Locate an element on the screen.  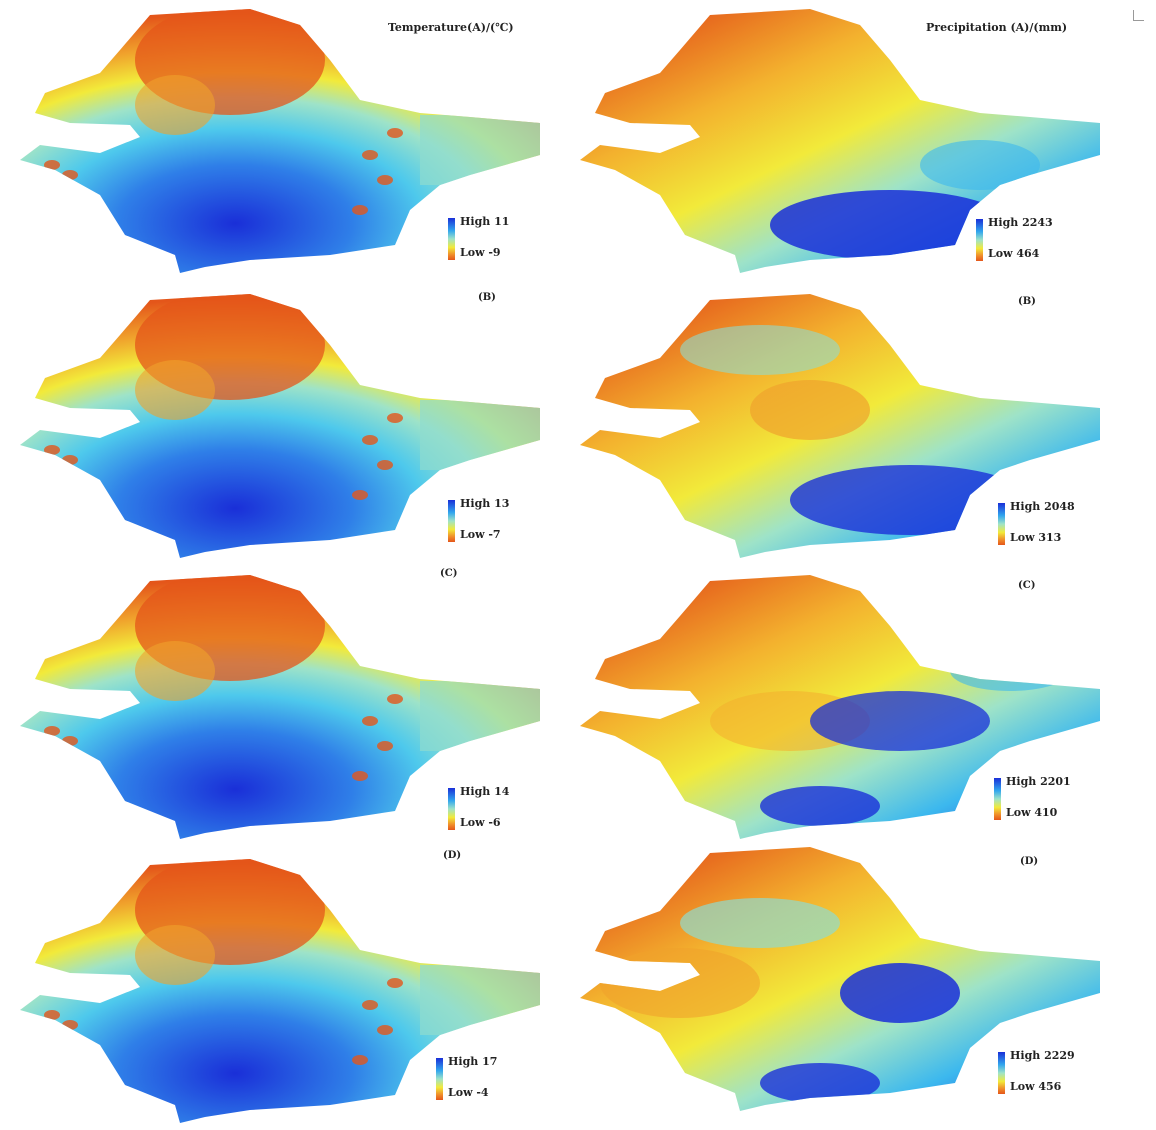
legend-low-label: Low 456 is located at coordinates (1036, 1086).